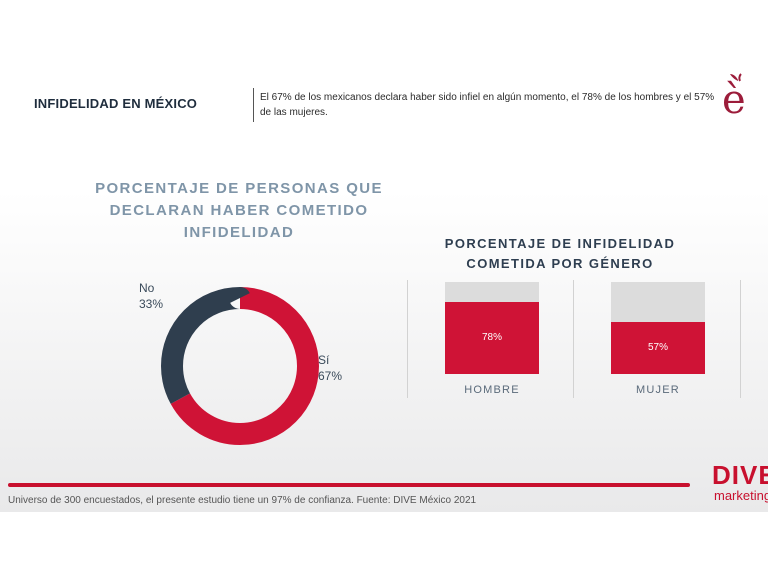  Describe the element at coordinates (658, 390) in the screenshot. I see `bar-category-mujer: MUJER` at that location.